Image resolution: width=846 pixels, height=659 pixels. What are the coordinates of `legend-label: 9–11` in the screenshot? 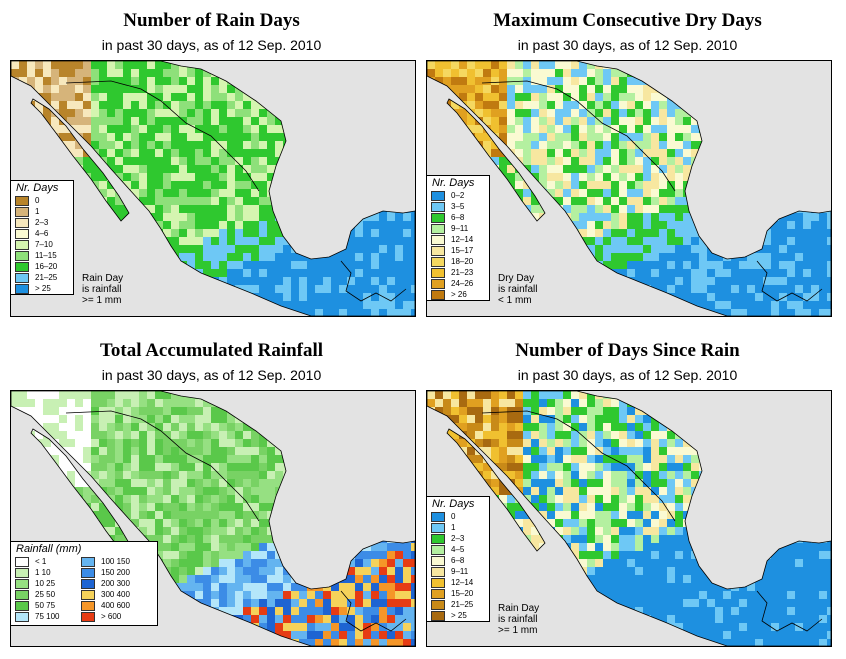 It's located at (459, 572).